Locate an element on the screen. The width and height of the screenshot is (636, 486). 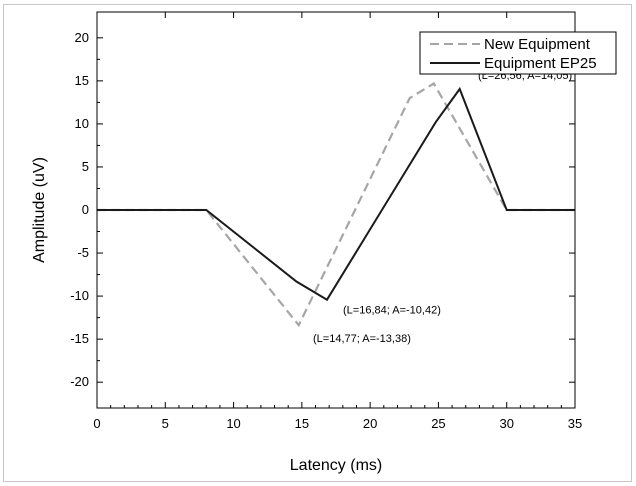
y-tick-label: -20 is located at coordinates (79, 381).